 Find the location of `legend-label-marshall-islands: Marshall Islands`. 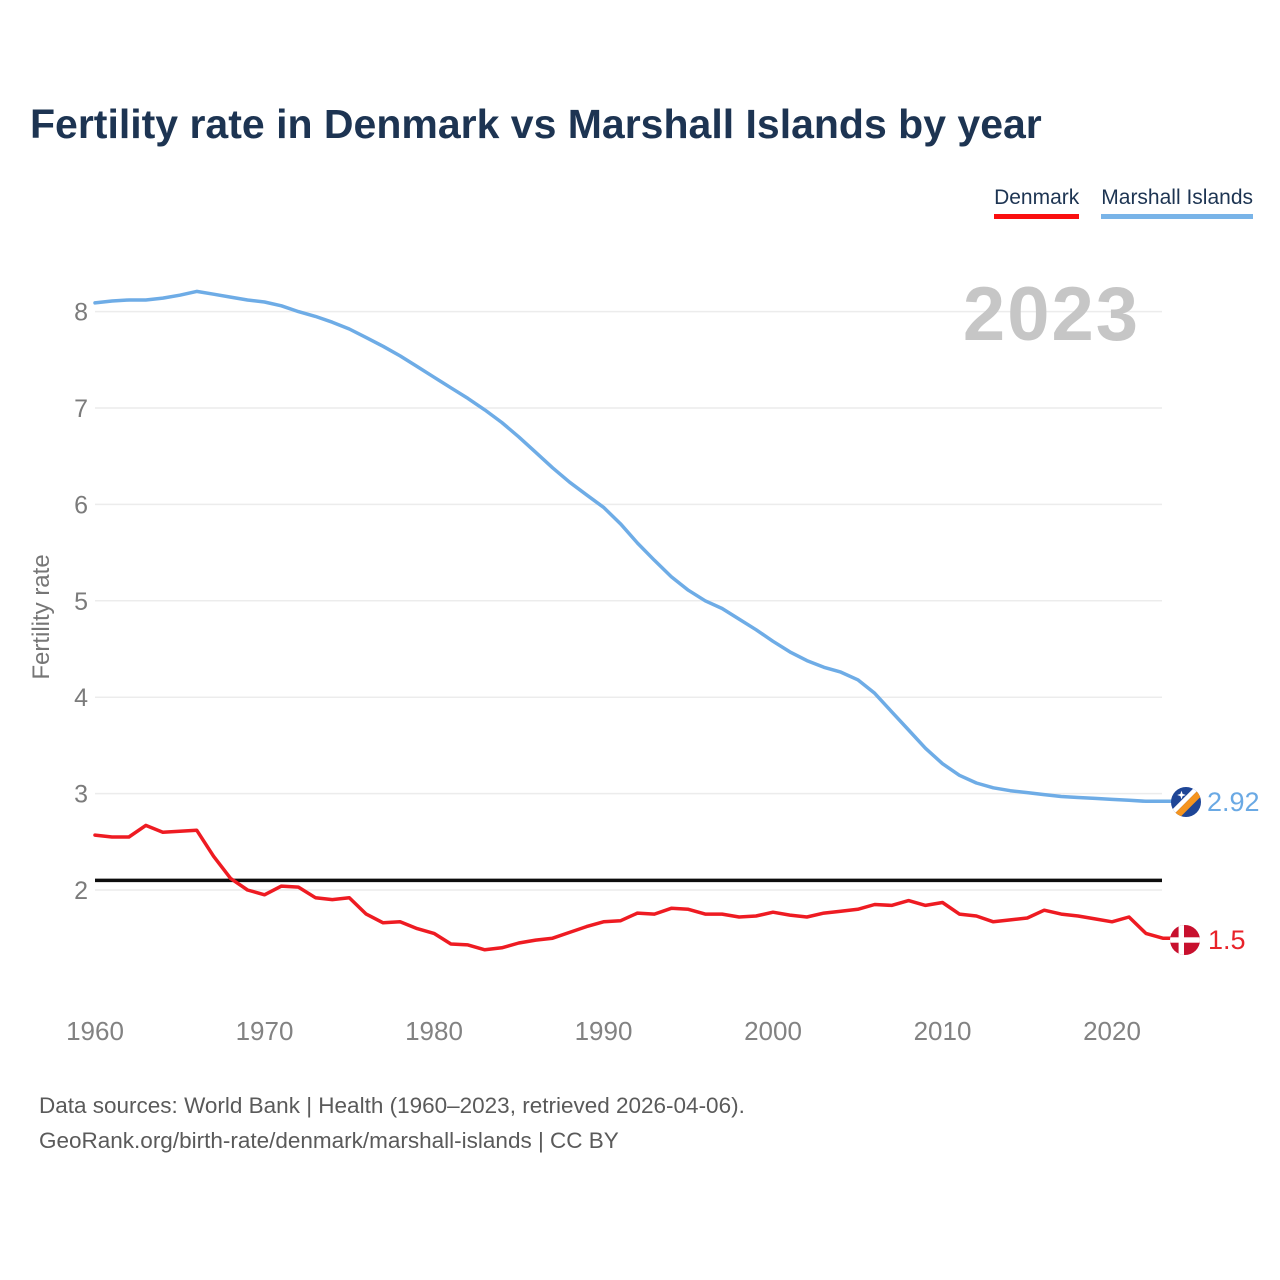

legend-label-marshall-islands: Marshall Islands is located at coordinates (1177, 197).